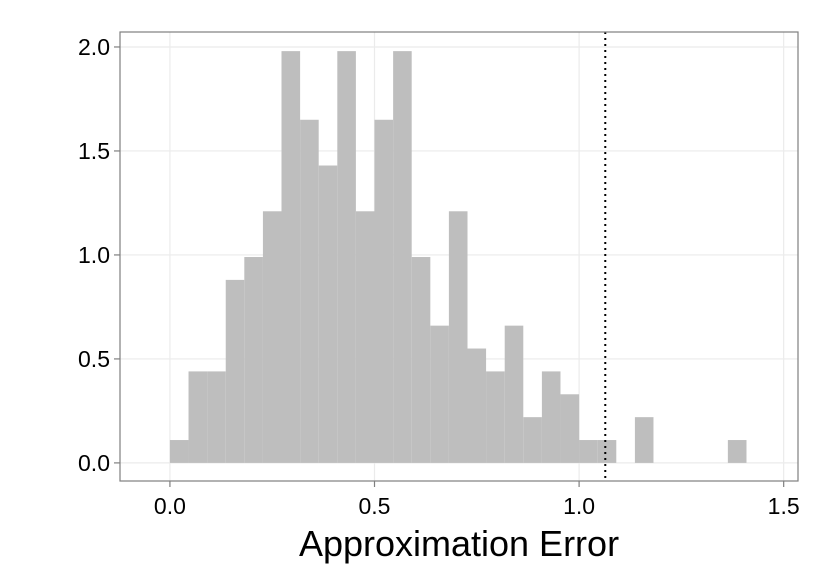 Image resolution: width=830 pixels, height=587 pixels. What do you see at coordinates (170, 506) in the screenshot?
I see `x-tick-label: 0.0` at bounding box center [170, 506].